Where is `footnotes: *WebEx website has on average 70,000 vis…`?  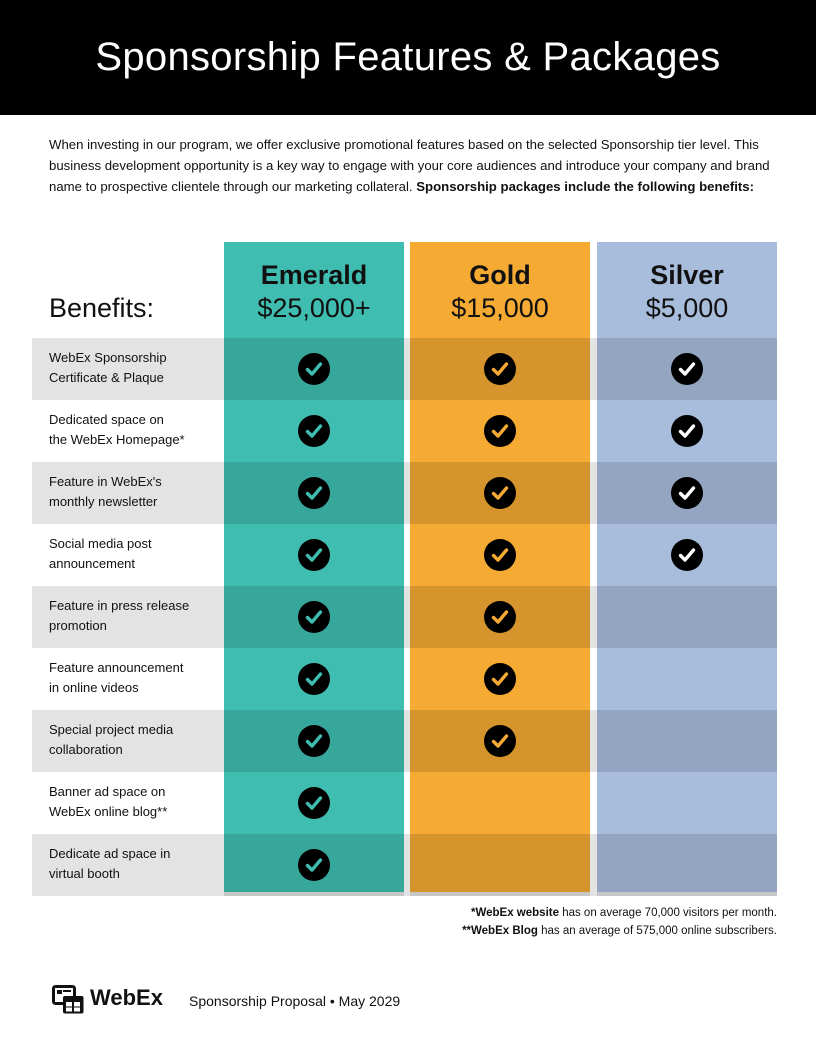
footnotes: *WebEx website has on average 70,000 vis… is located at coordinates (619, 922).